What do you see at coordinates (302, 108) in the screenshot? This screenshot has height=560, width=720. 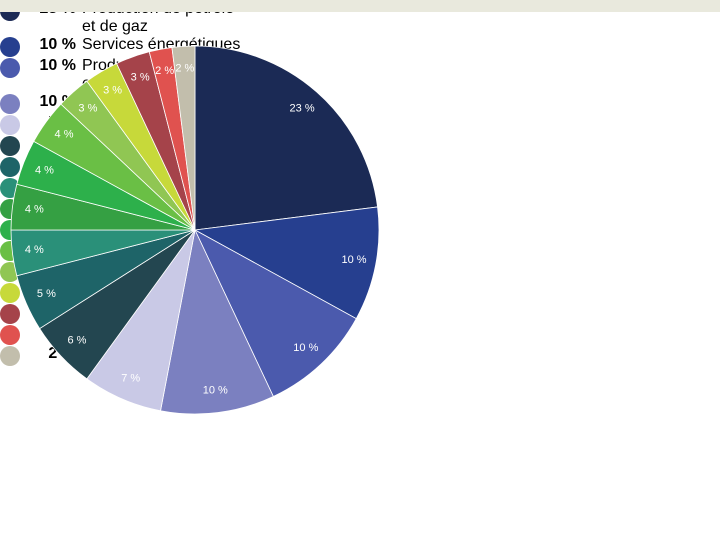 I see `slice-label: 23 %` at bounding box center [302, 108].